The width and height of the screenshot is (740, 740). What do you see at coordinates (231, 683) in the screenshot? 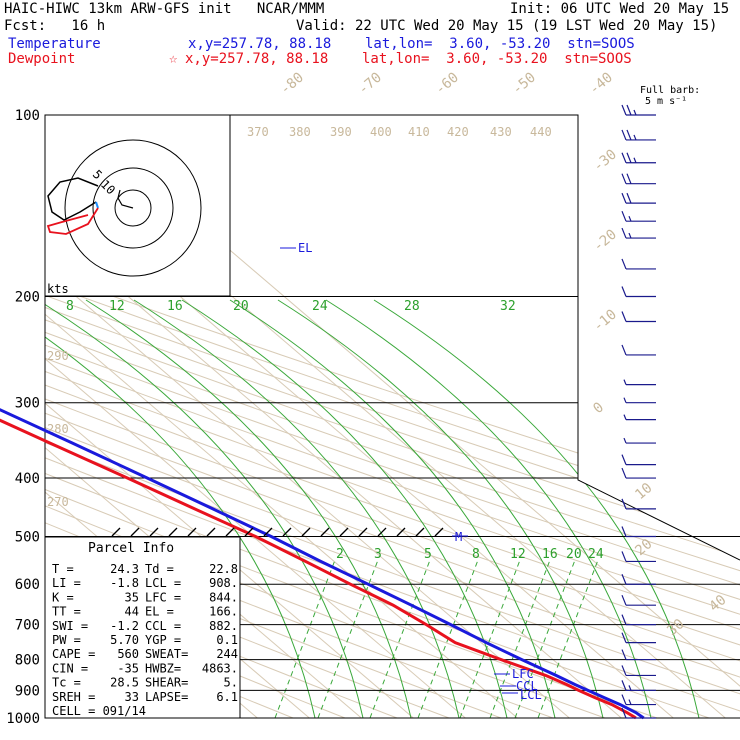
I see `parcel-info-value: 5.` at bounding box center [231, 683].